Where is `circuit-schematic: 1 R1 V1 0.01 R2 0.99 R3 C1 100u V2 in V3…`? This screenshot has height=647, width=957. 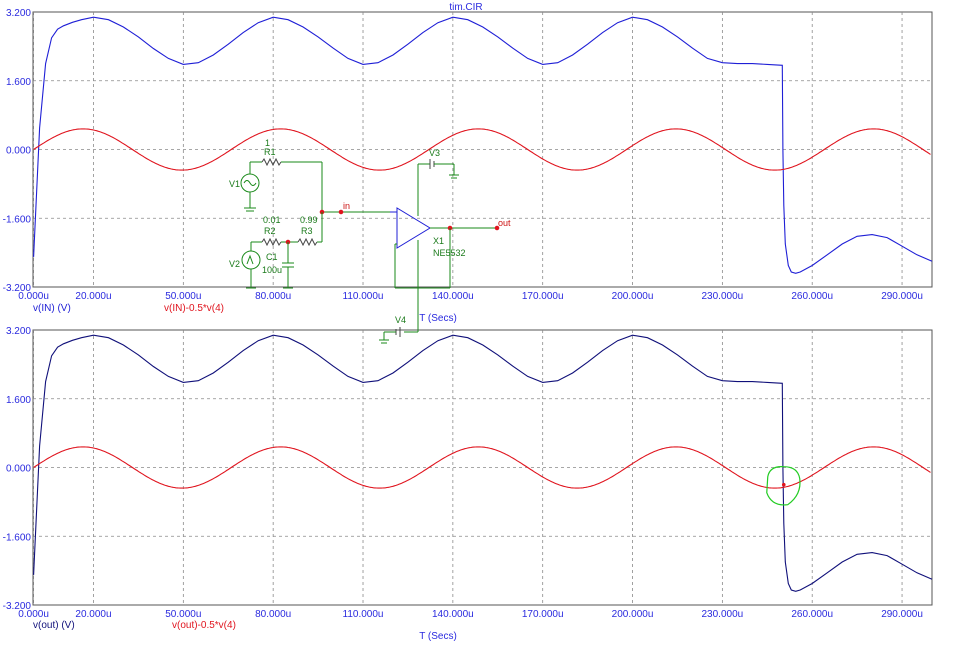
circuit-schematic: 1 R1 V1 0.01 R2 0.99 R3 C1 100u V2 in V3… is located at coordinates (370, 241).